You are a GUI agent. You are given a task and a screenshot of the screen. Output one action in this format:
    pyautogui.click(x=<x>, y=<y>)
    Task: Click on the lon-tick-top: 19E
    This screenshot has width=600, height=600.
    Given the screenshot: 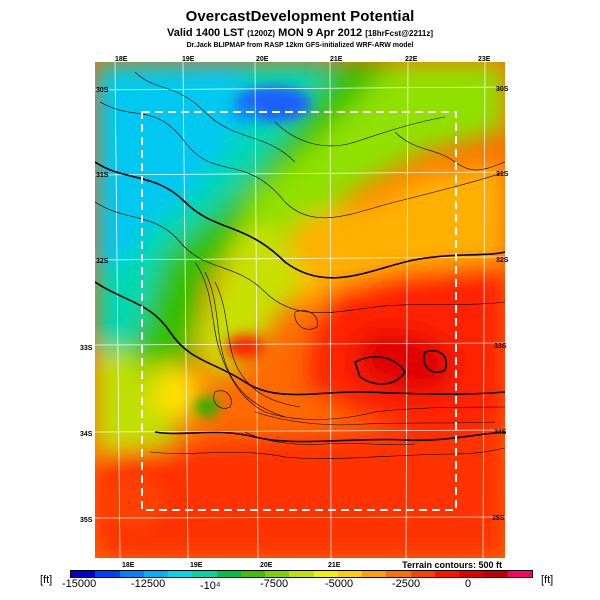 What is the action you would take?
    pyautogui.click(x=188, y=59)
    